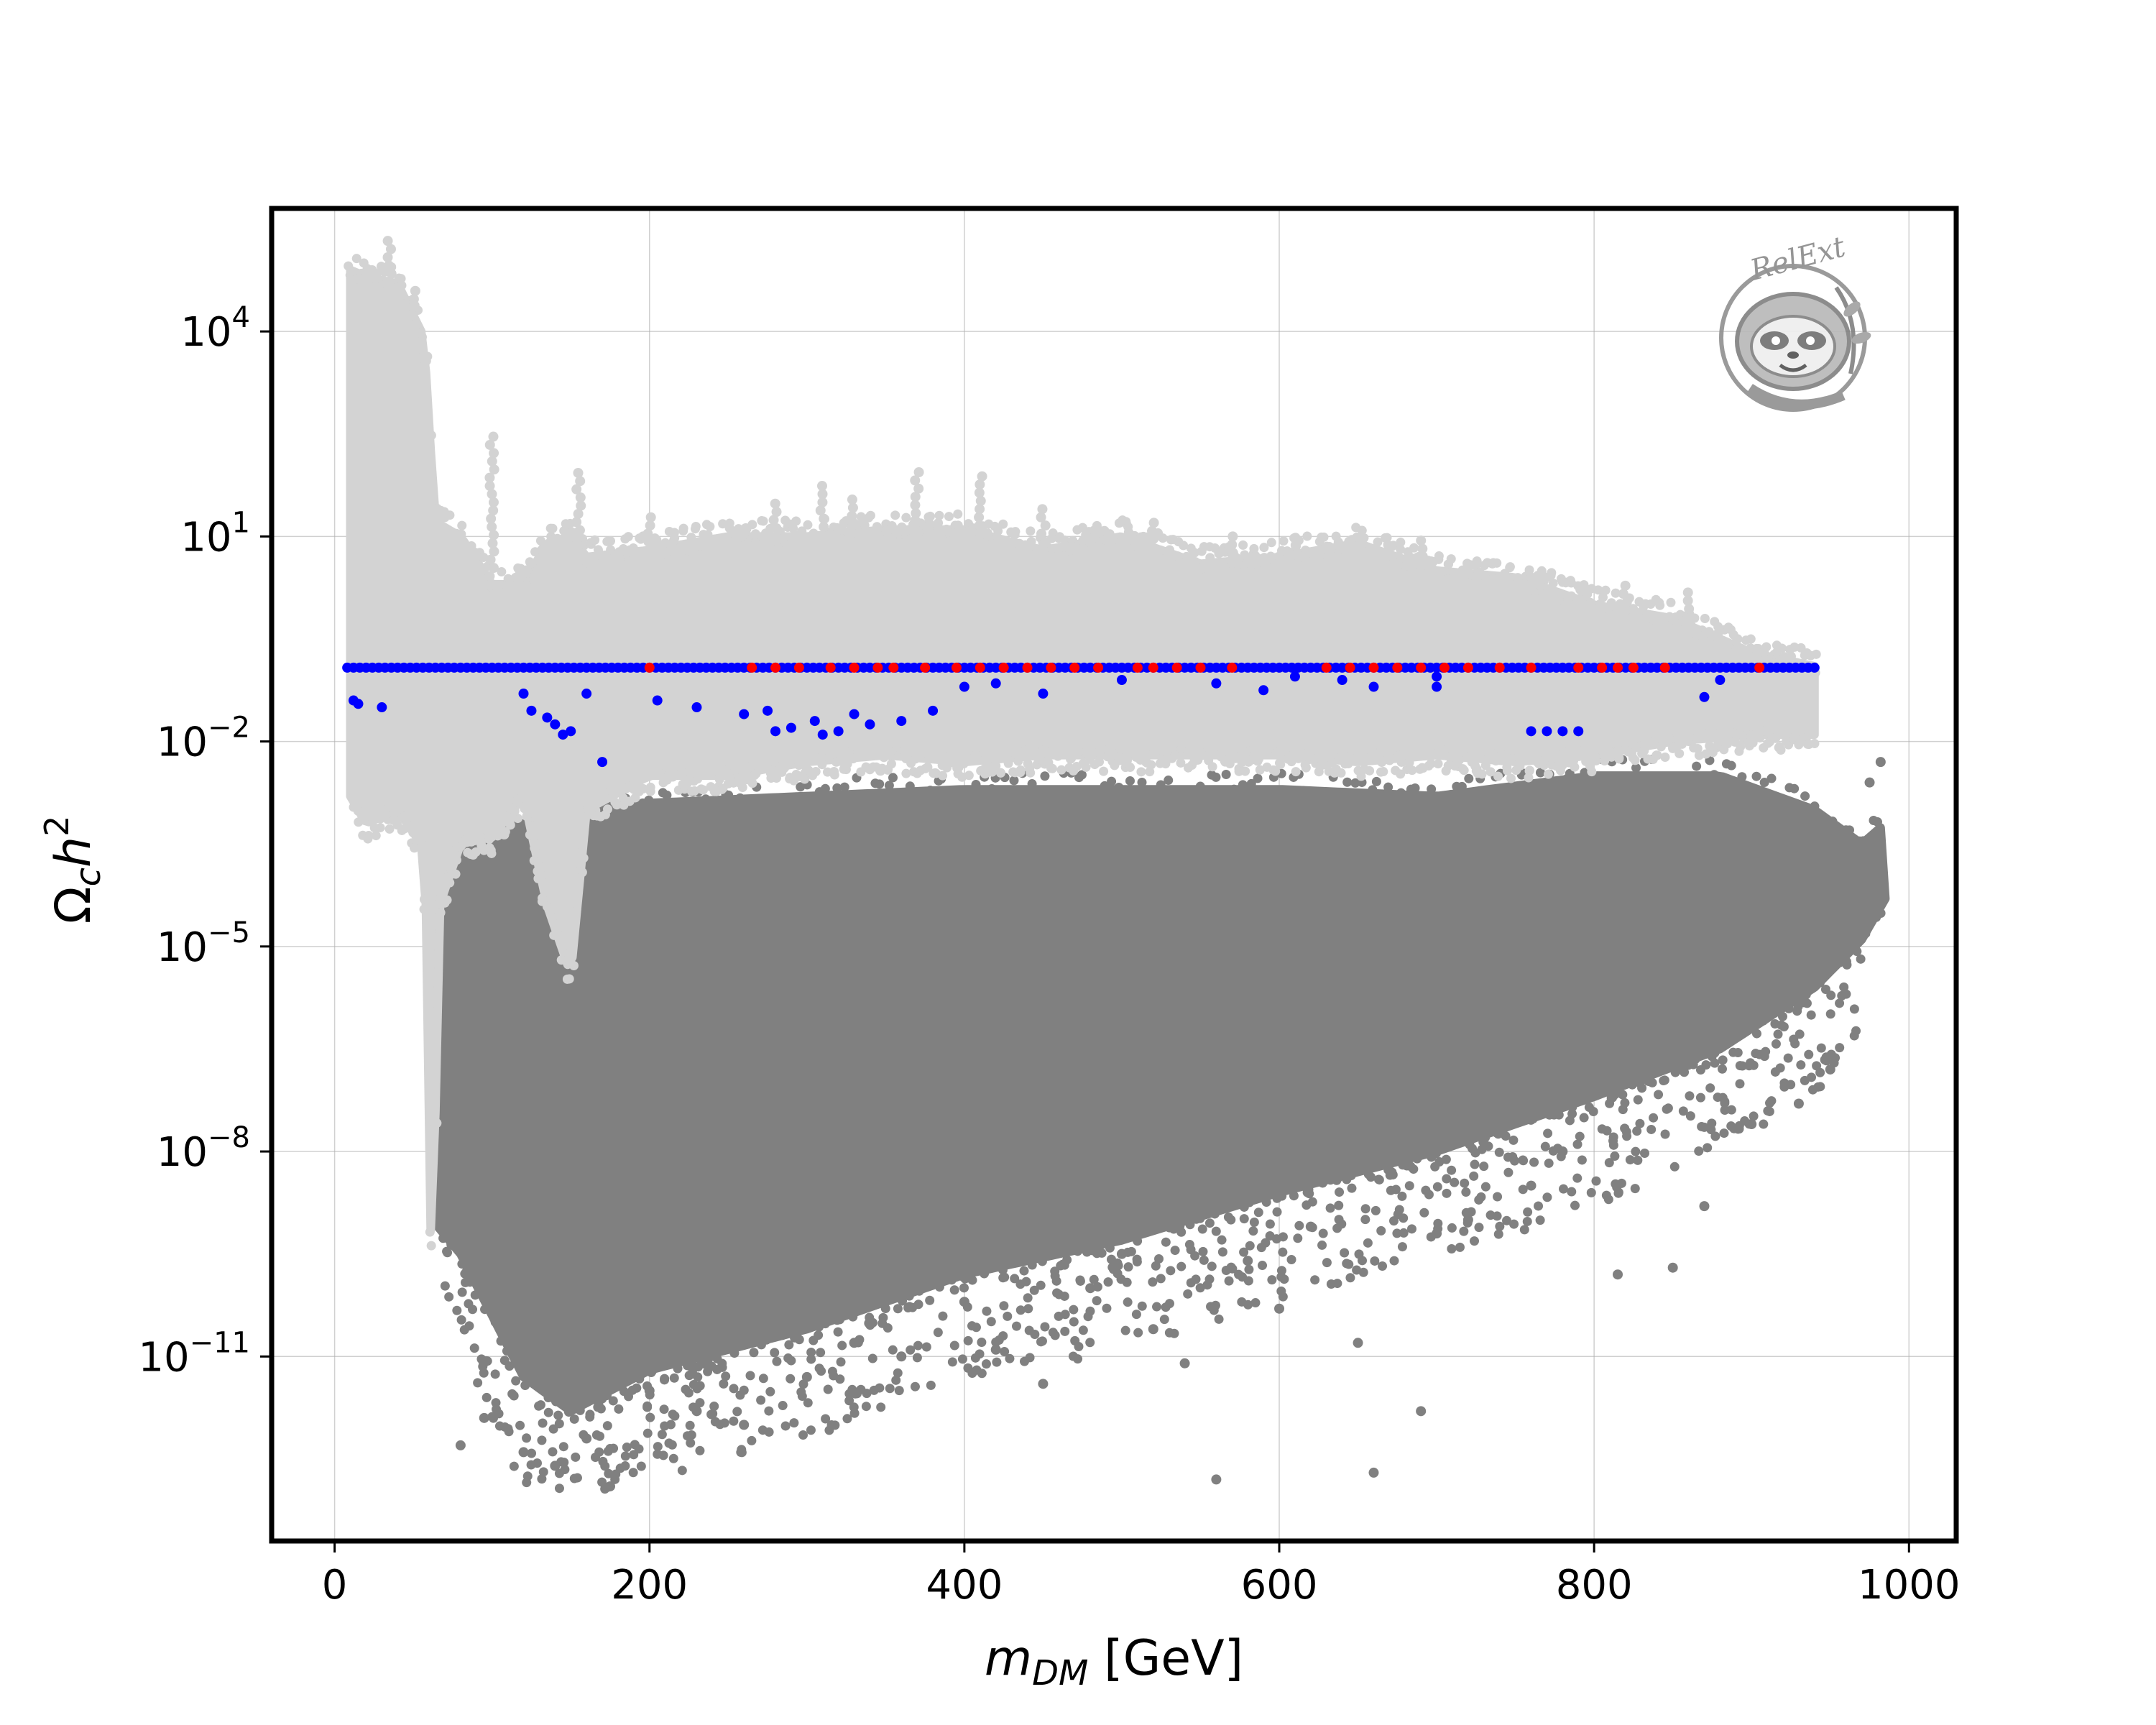 The image size is (2156, 1725). I want to click on x-axis-title: mDM [GeV], so click(1114, 1661).